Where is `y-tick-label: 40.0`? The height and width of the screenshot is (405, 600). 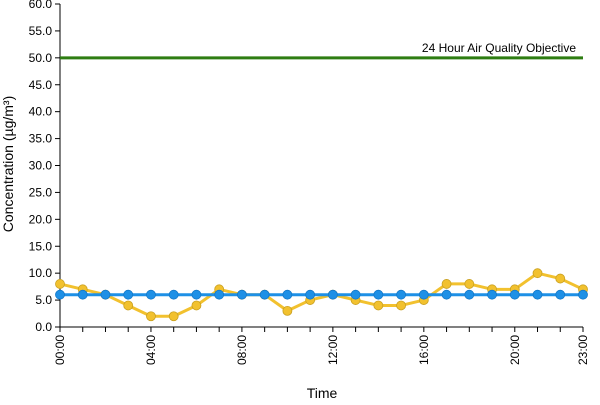 y-tick-label: 40.0 is located at coordinates (41, 112).